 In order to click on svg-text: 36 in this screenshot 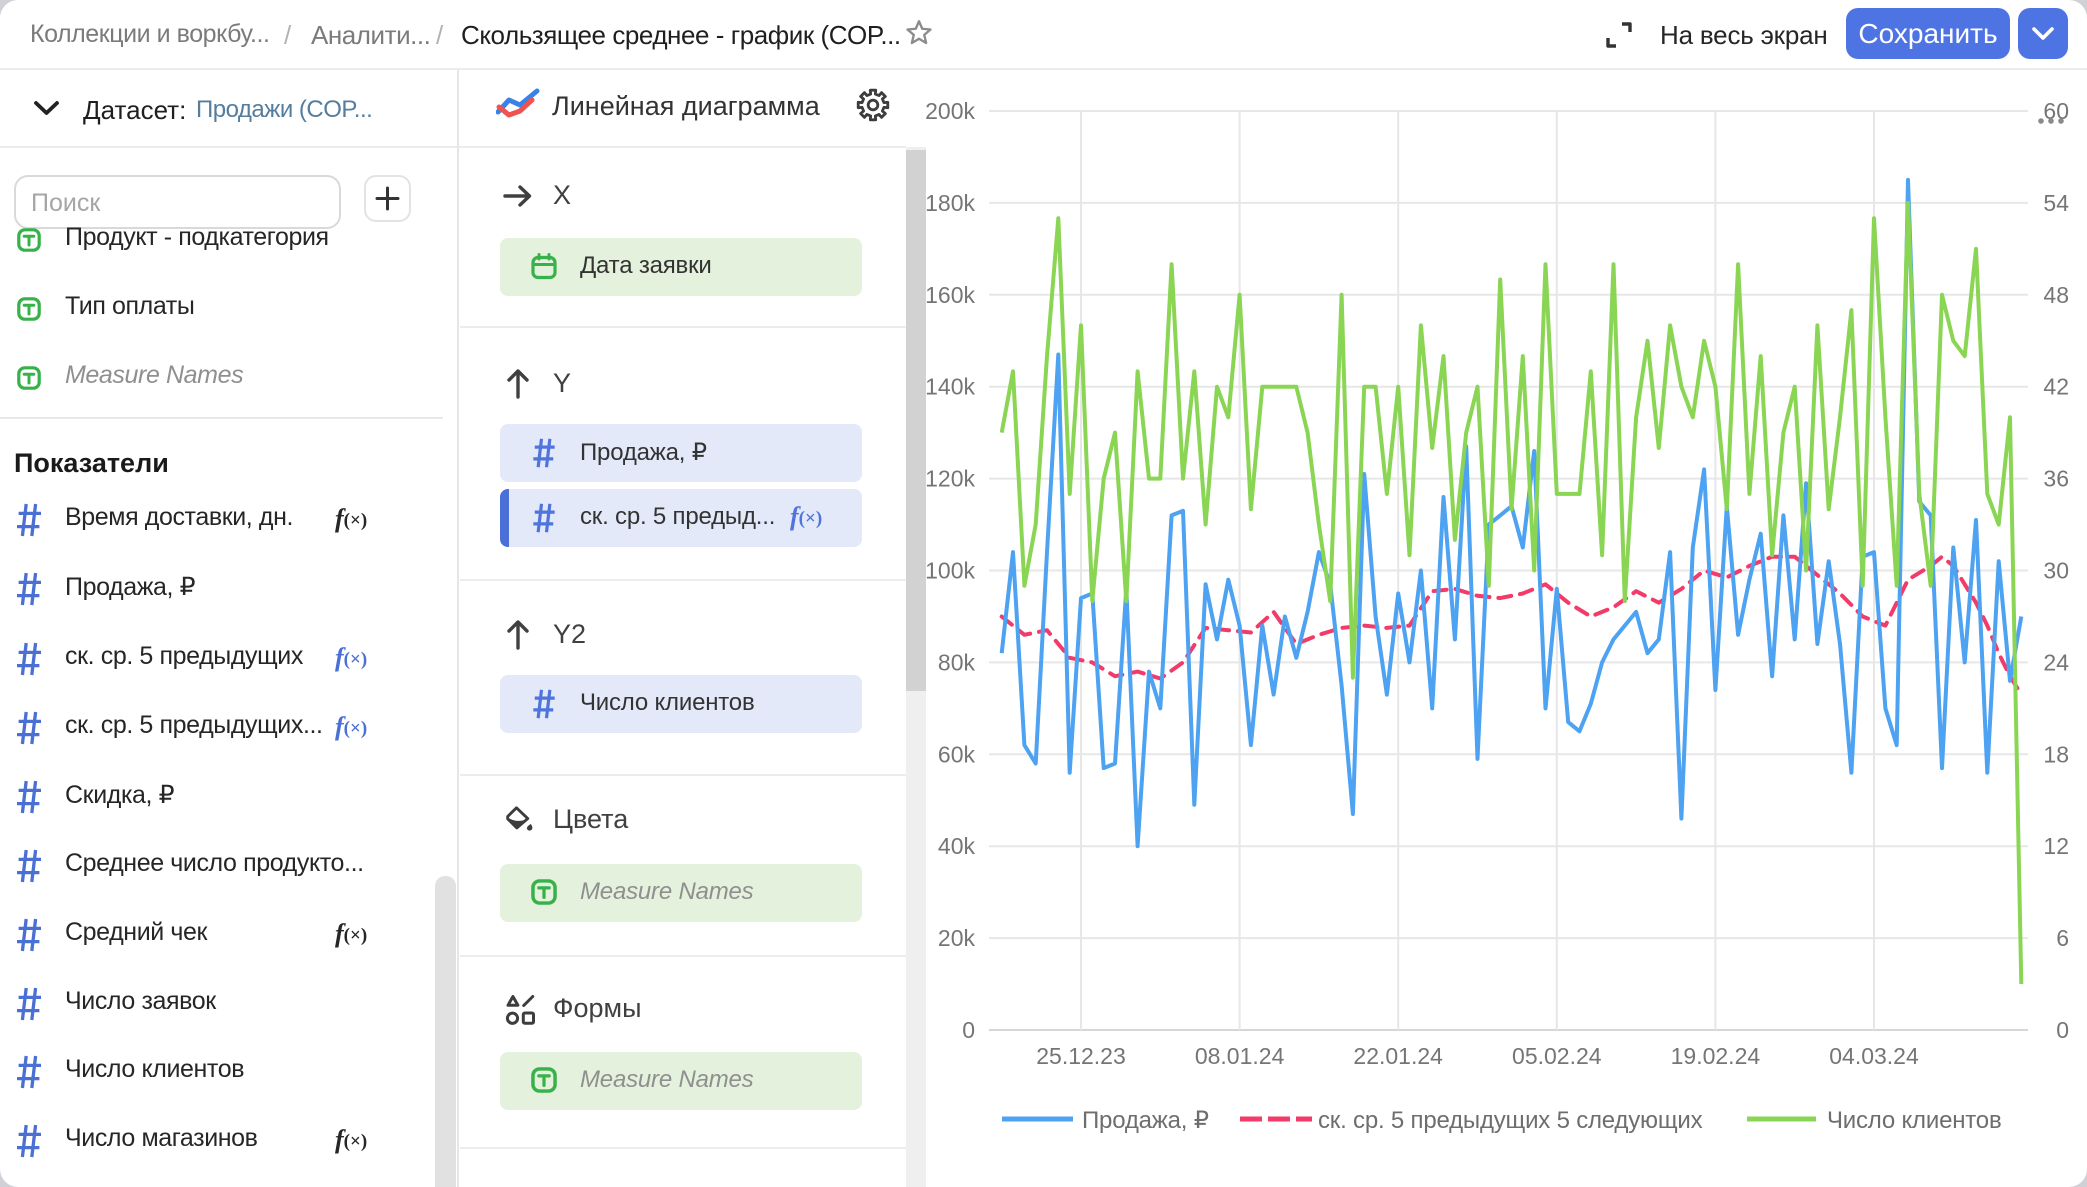, I will do `click(2056, 479)`.